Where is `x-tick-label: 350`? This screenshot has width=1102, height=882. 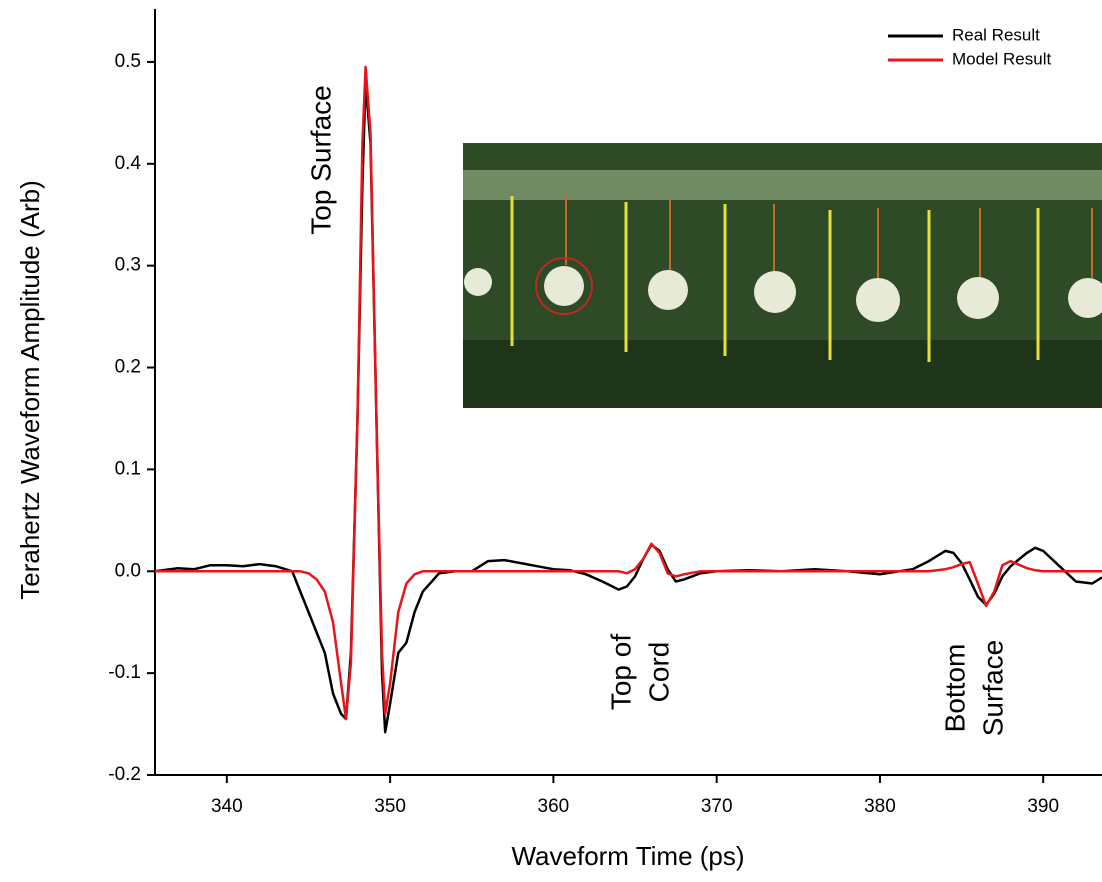 x-tick-label: 350 is located at coordinates (390, 806).